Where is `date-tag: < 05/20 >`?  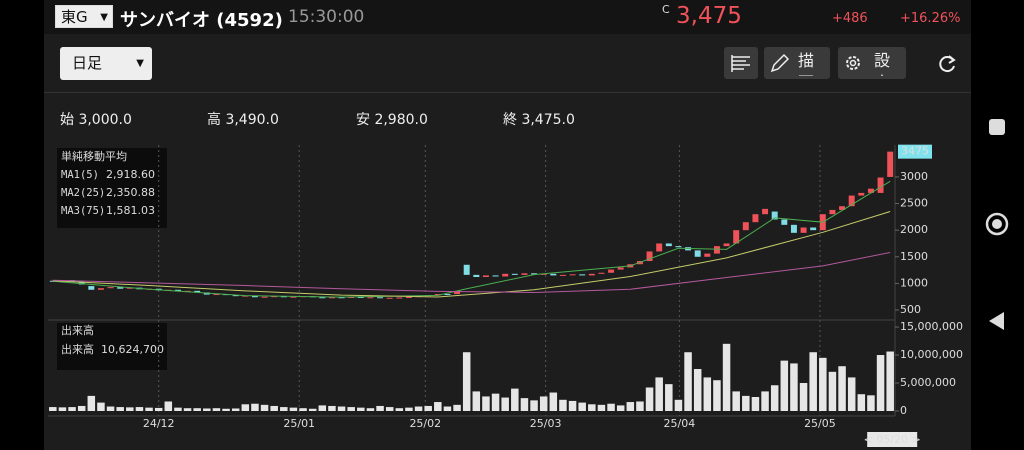 date-tag: < 05/20 > is located at coordinates (892, 439).